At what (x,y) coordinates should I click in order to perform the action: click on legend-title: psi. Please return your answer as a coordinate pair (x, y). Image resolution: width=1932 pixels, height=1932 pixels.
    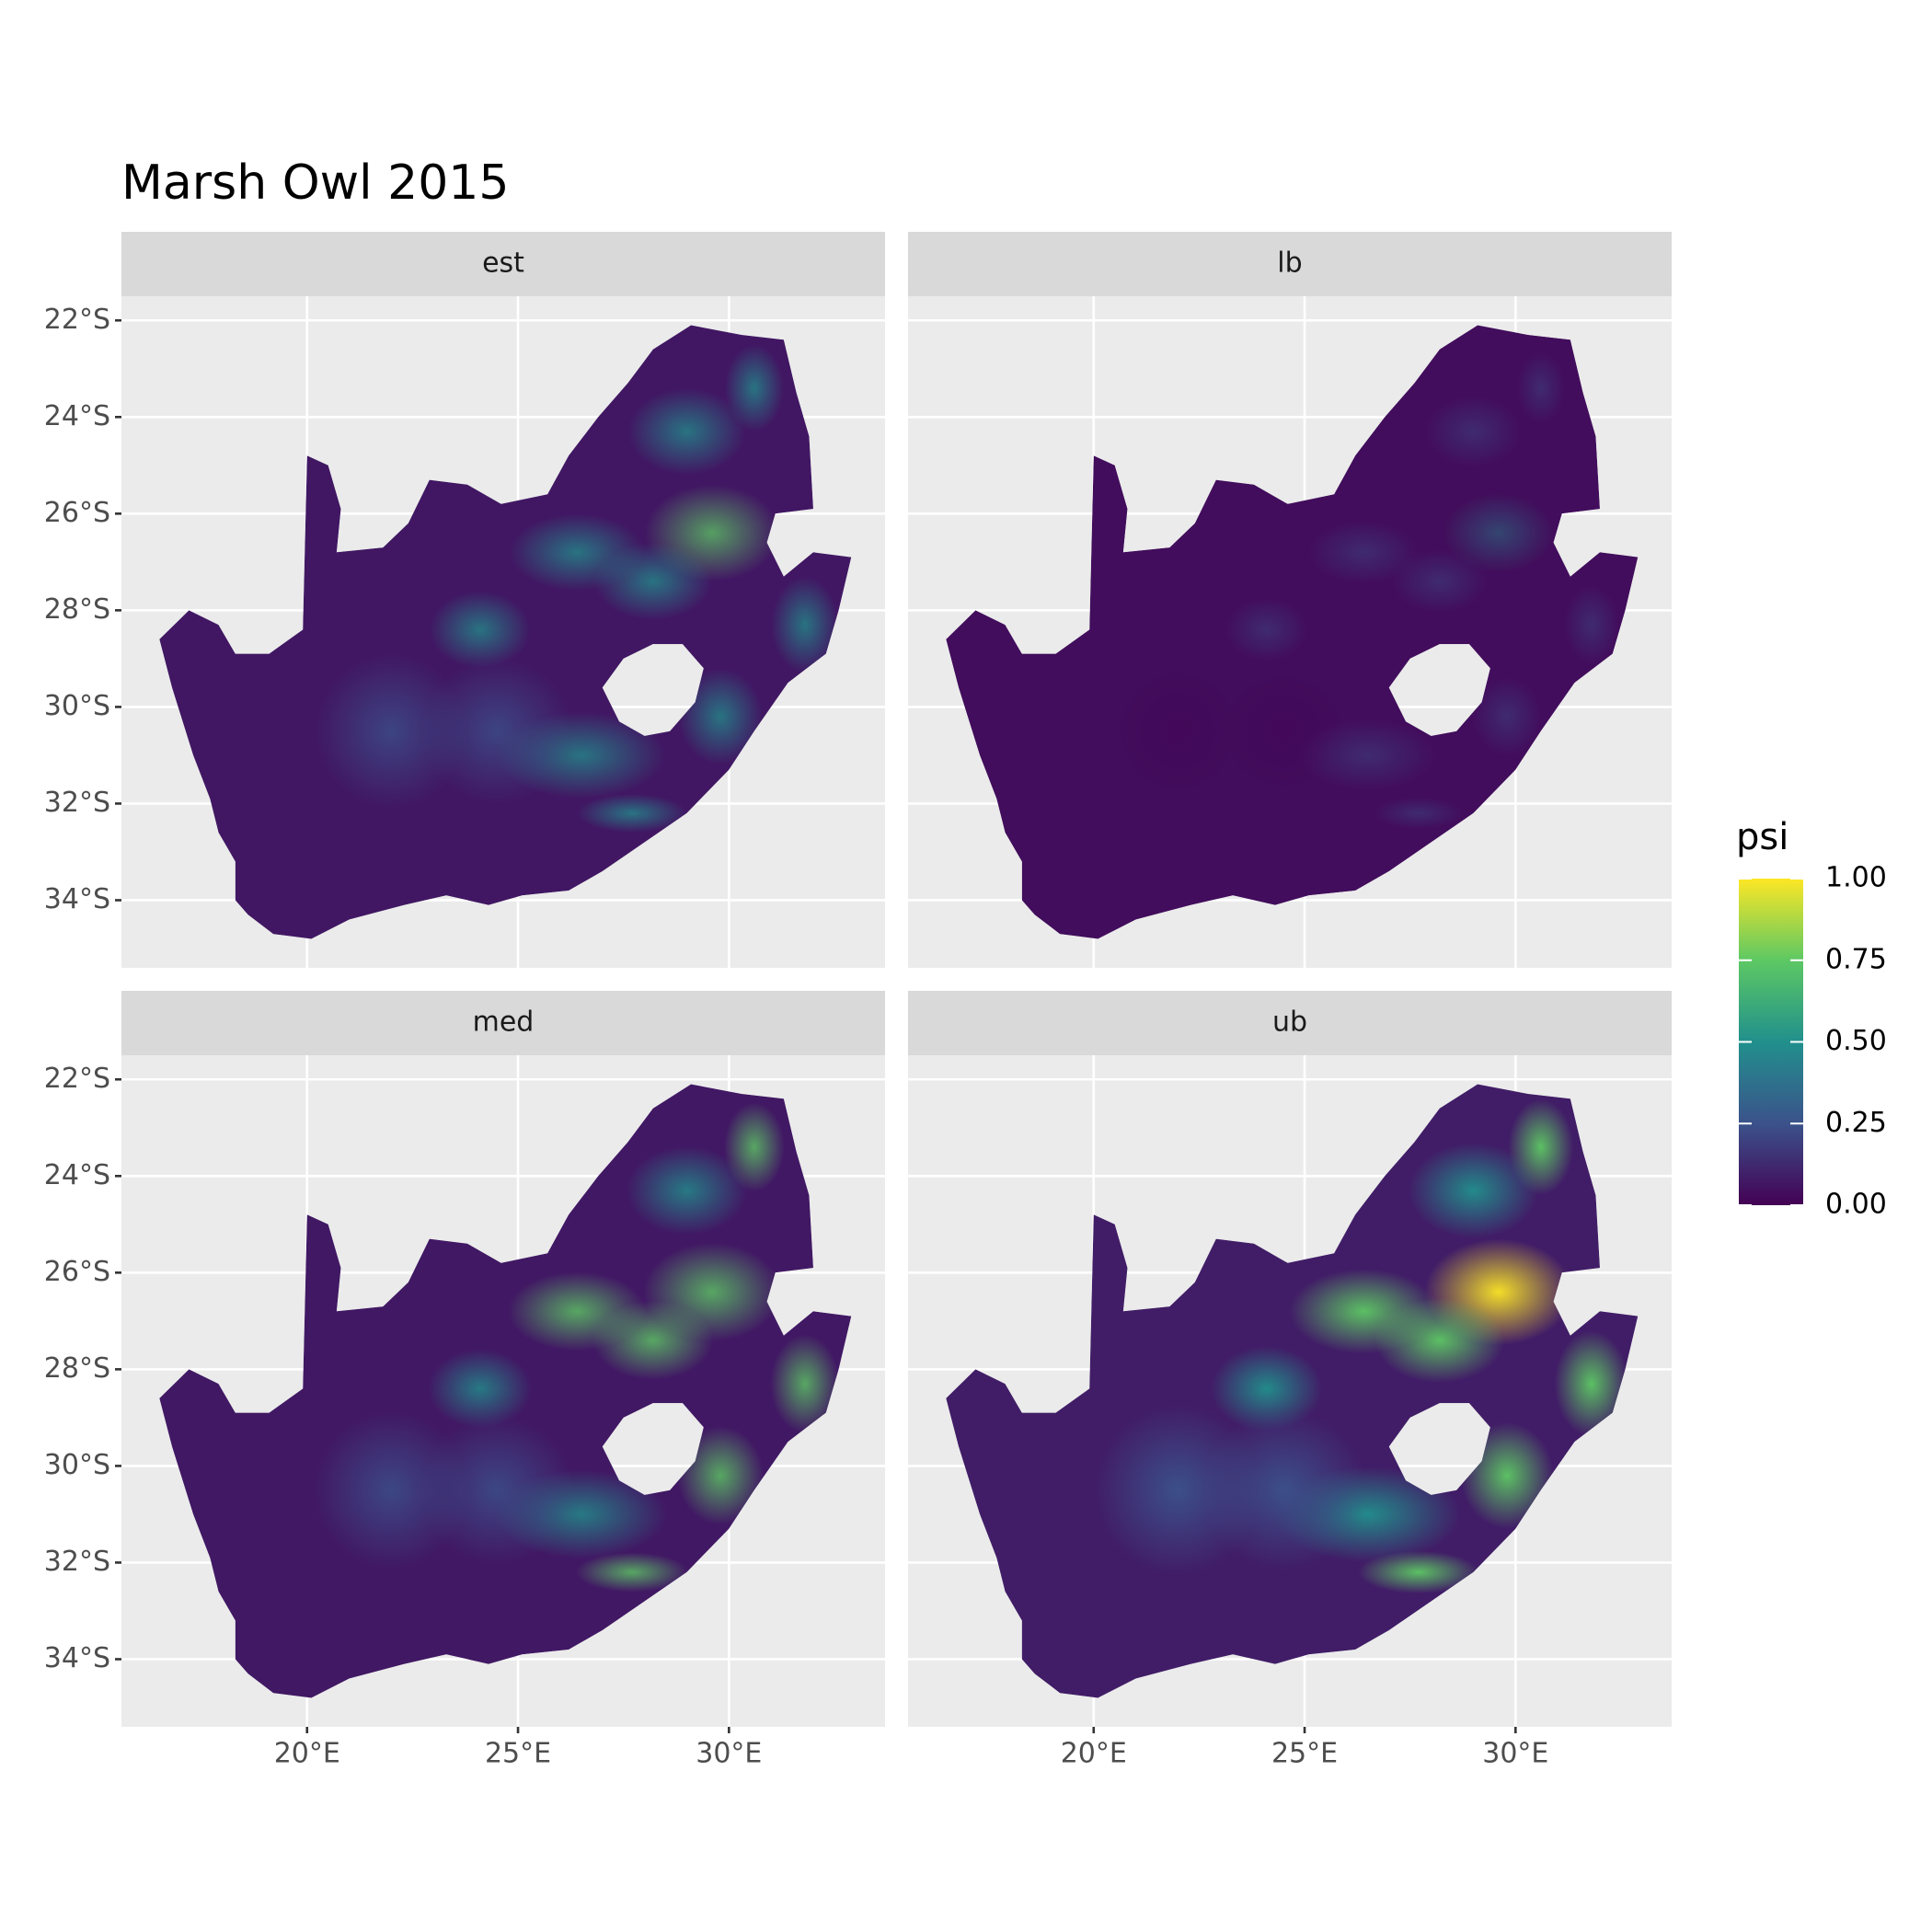
    Looking at the image, I should click on (1762, 837).